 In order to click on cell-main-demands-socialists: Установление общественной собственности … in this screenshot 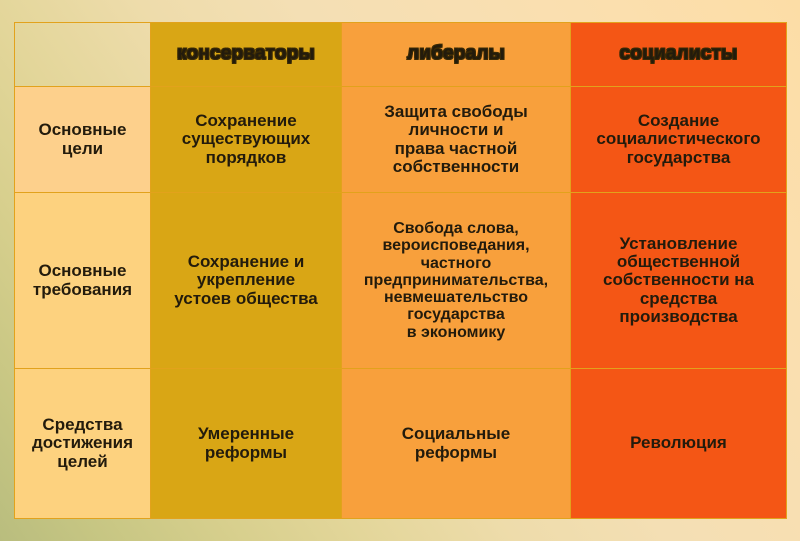, I will do `click(678, 280)`.